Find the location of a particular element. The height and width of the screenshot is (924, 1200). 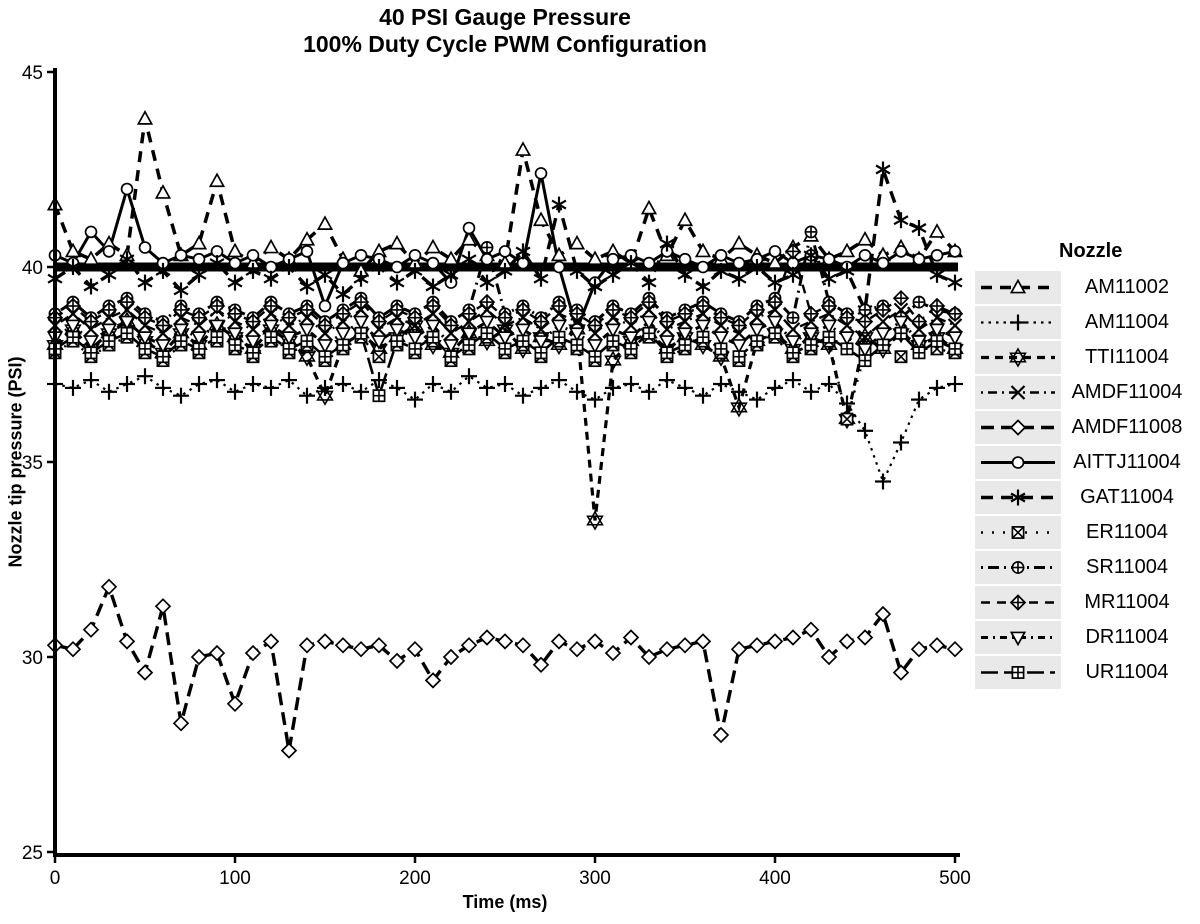

series-markers-MR11004 is located at coordinates (505, 288).